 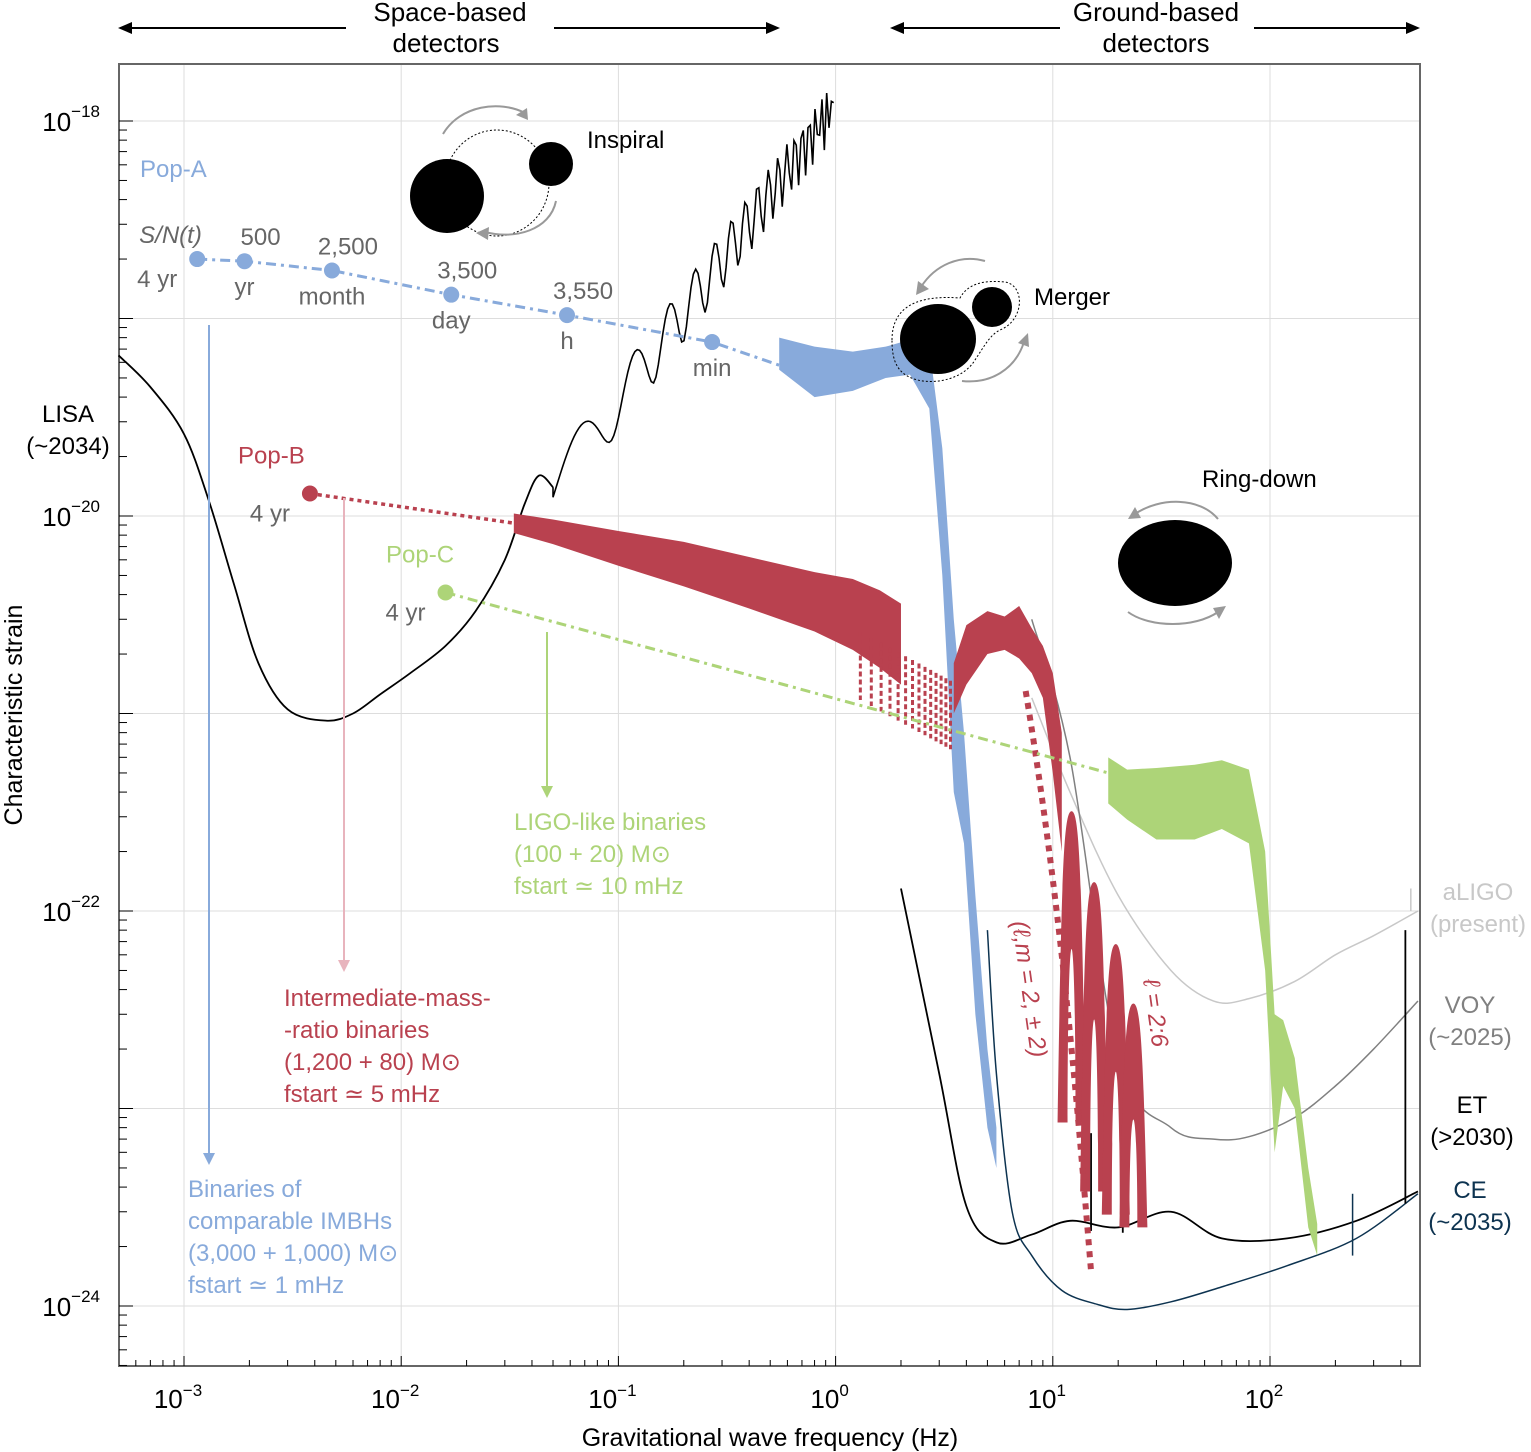 I want to click on inspiral-orbit-icon, so click(x=497, y=183).